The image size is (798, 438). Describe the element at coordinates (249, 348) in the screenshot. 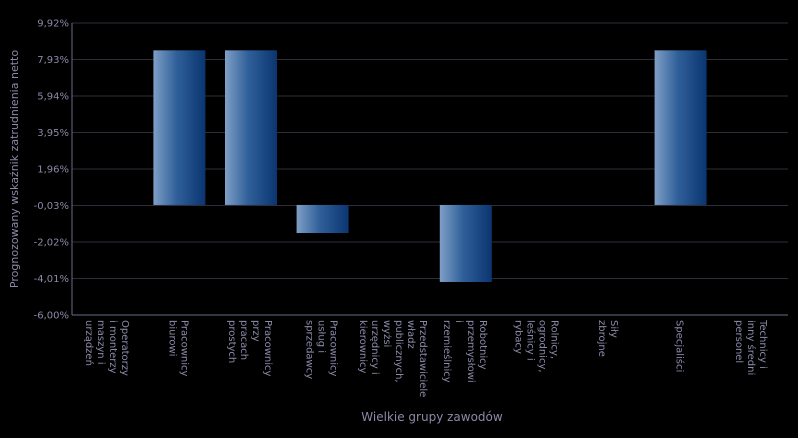

I see `x-tick-label: Pracownicyprzypracachprostych` at that location.